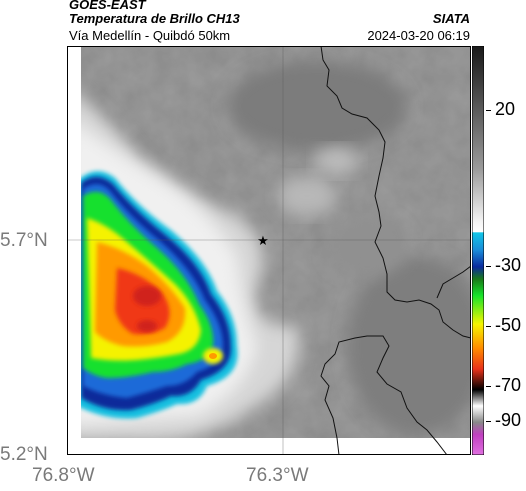  What do you see at coordinates (451, 18) in the screenshot?
I see `agency-label: SIATA` at bounding box center [451, 18].